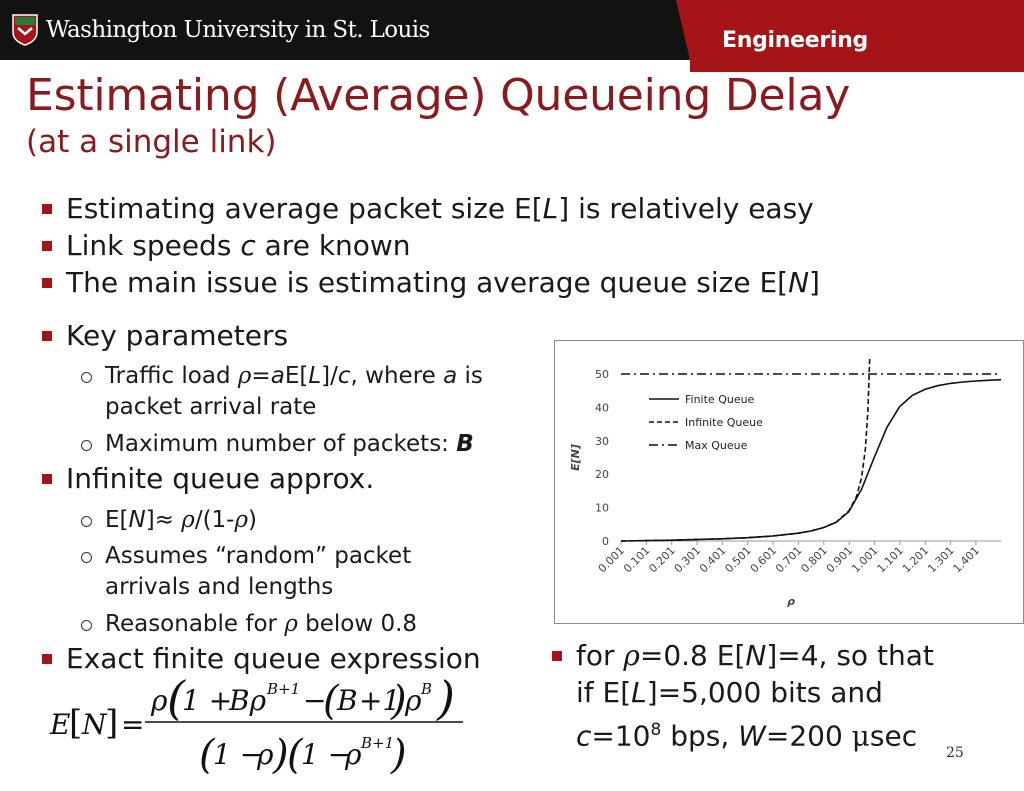 This screenshot has width=1024, height=791. I want to click on x-tick-label: 0.001, so click(611, 559).